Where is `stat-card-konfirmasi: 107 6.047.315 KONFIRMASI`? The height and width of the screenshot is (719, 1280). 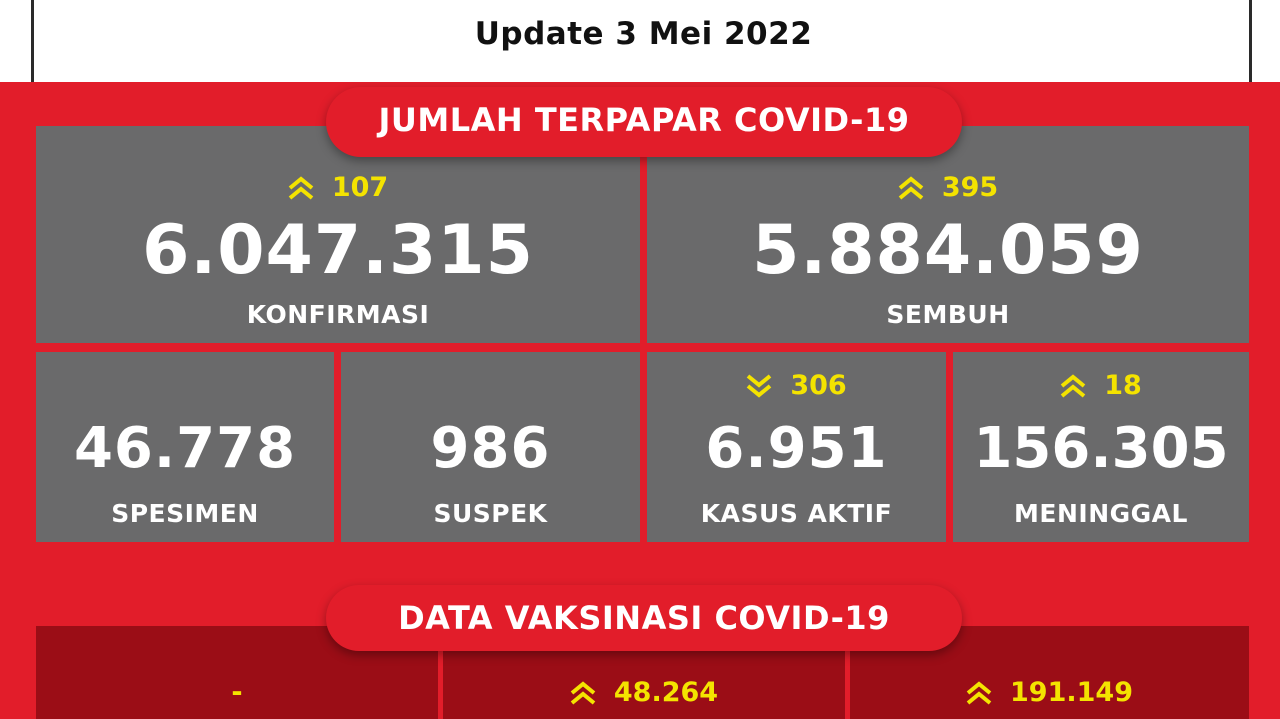
stat-card-konfirmasi: 107 6.047.315 KONFIRMASI is located at coordinates (338, 234).